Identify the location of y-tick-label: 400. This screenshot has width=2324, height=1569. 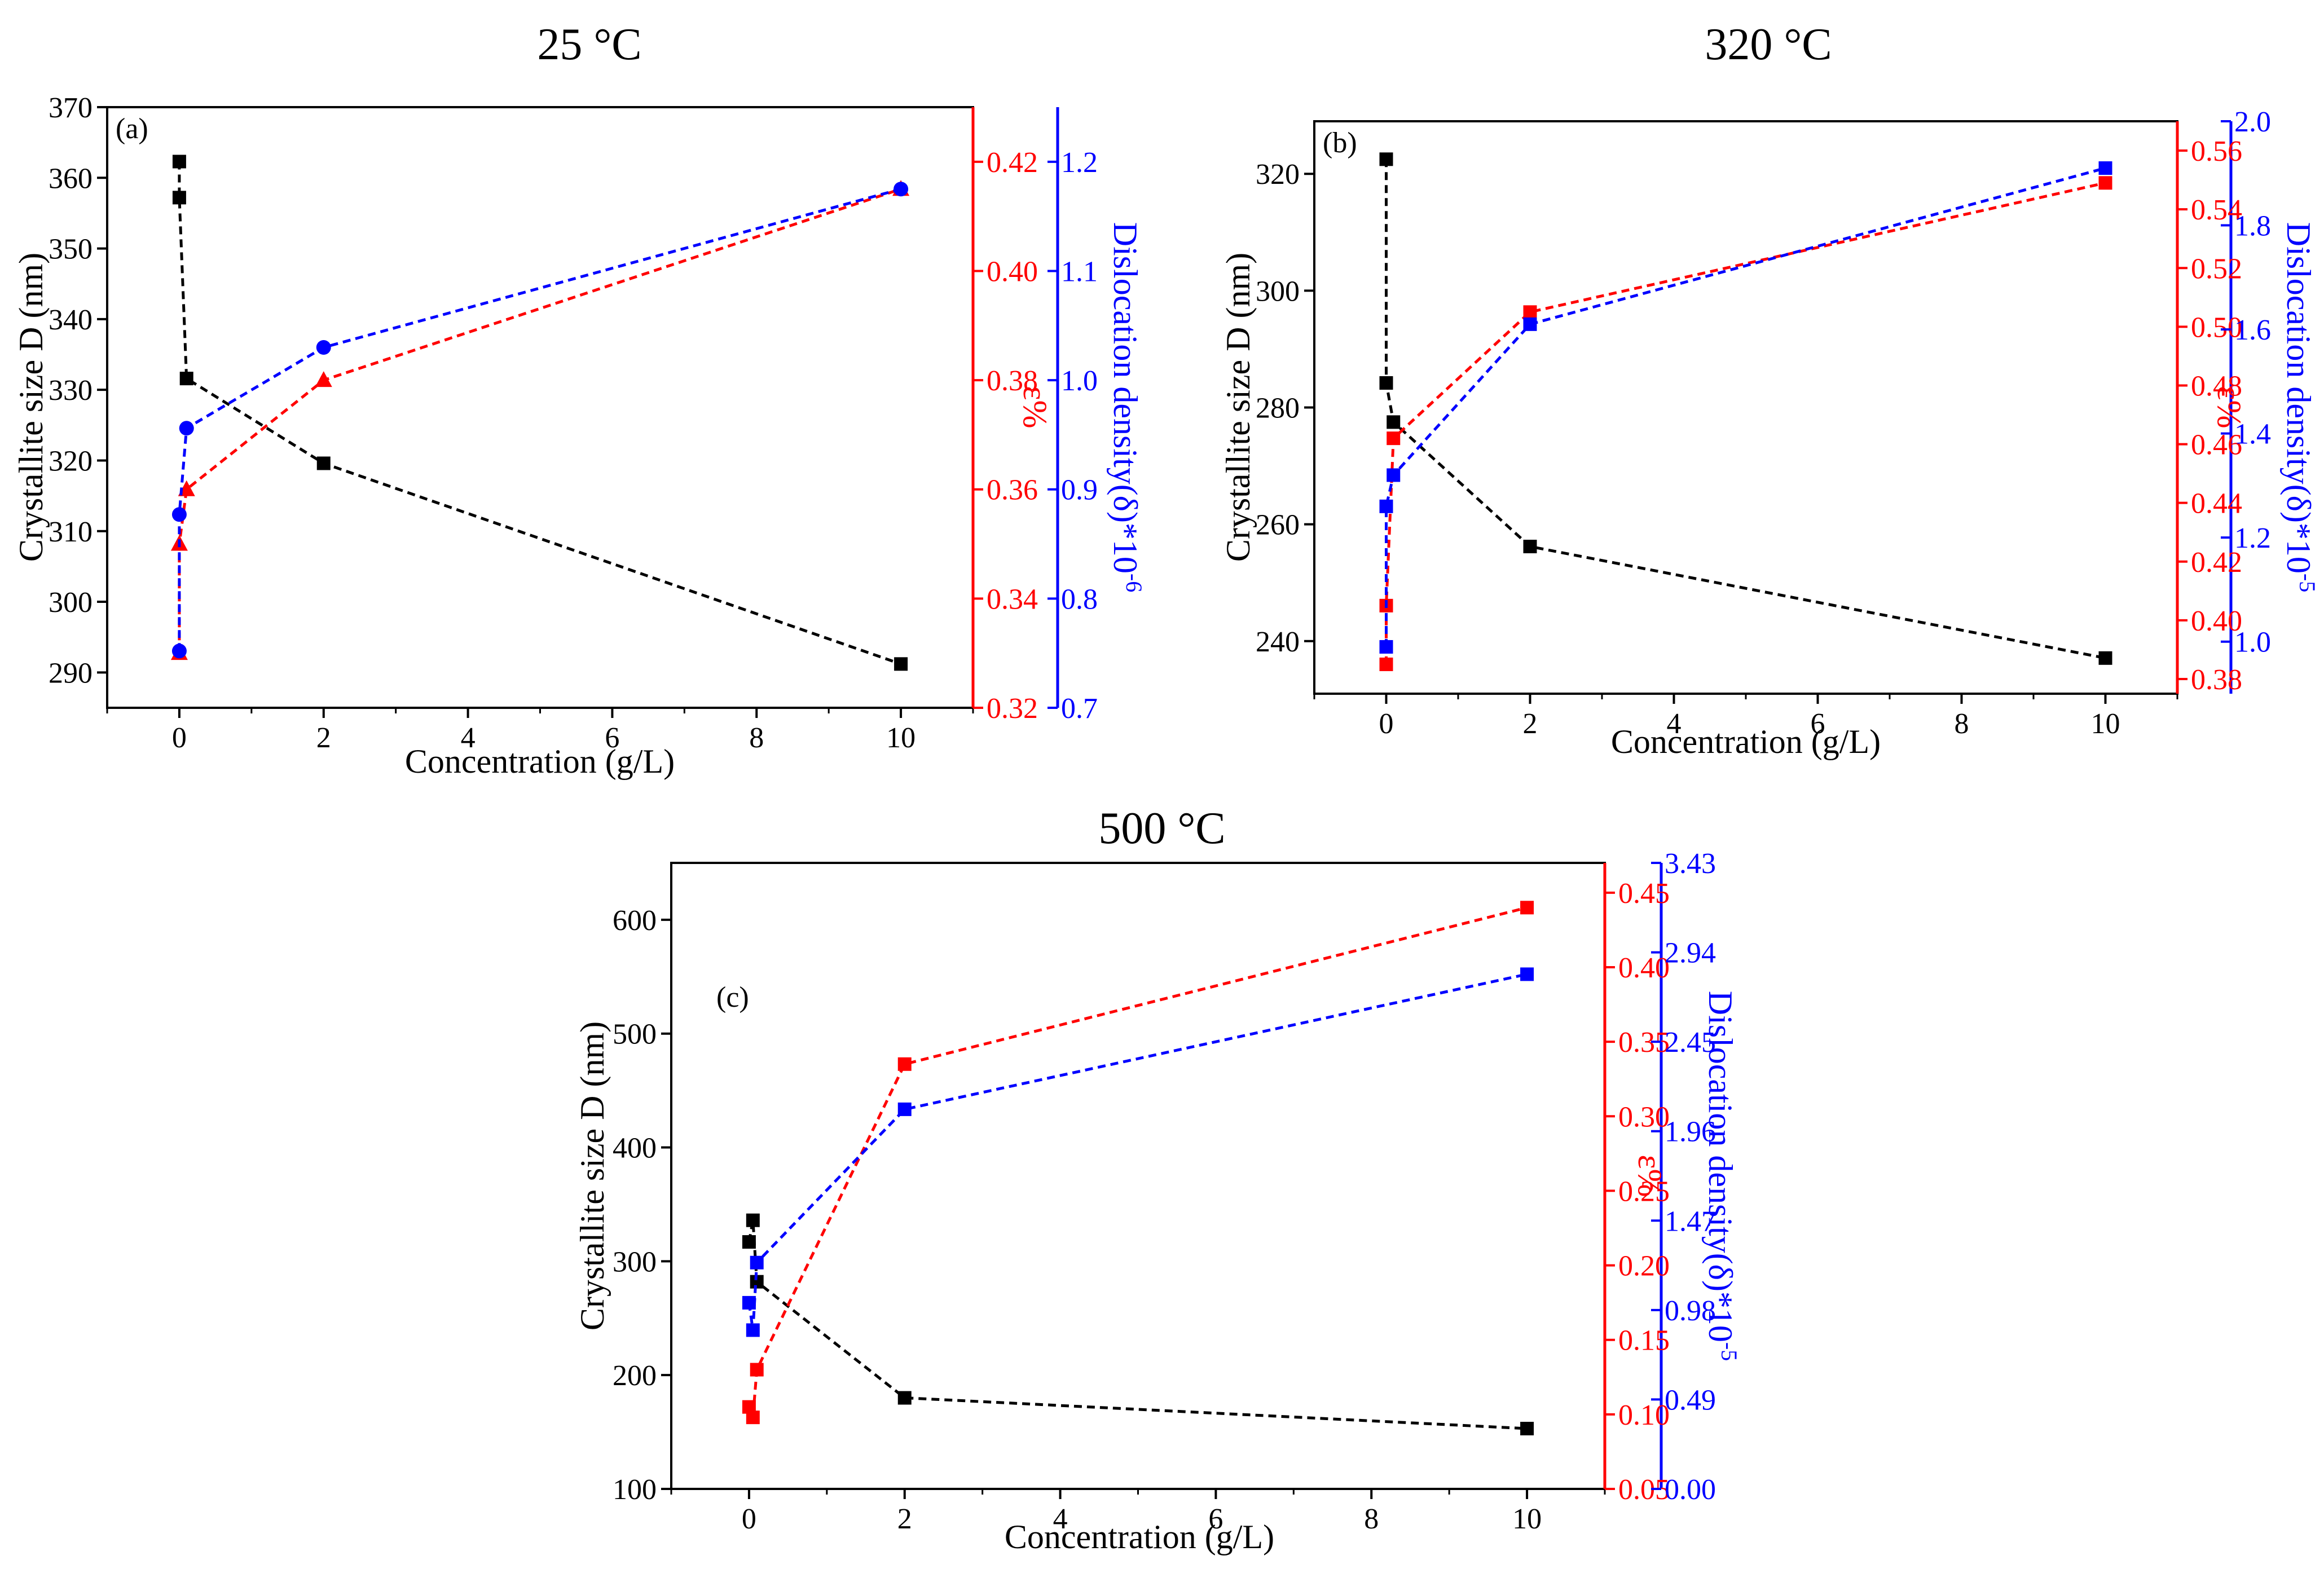
(635, 1148).